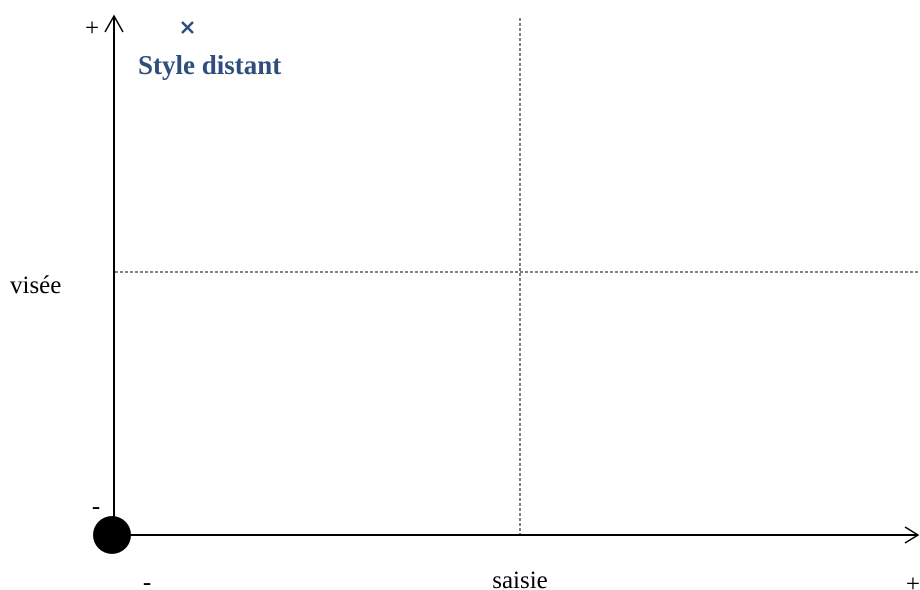  I want to click on y-axis-arrow, so click(114, 23).